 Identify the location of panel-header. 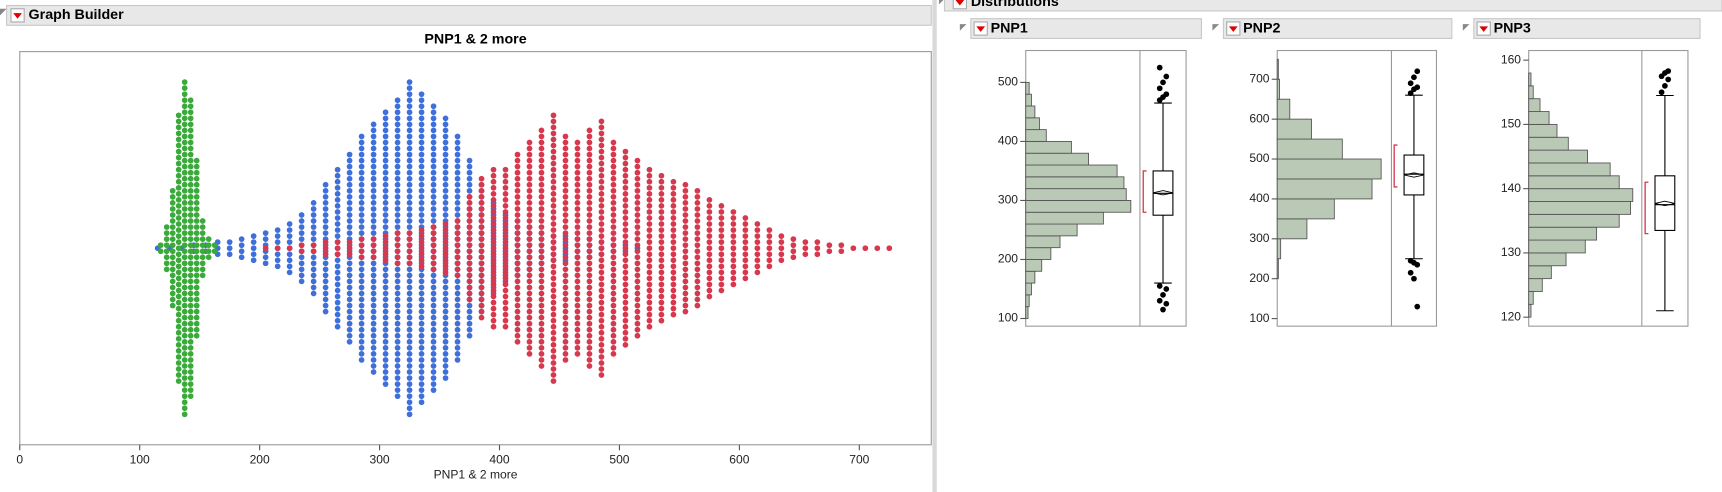
(1332, 6).